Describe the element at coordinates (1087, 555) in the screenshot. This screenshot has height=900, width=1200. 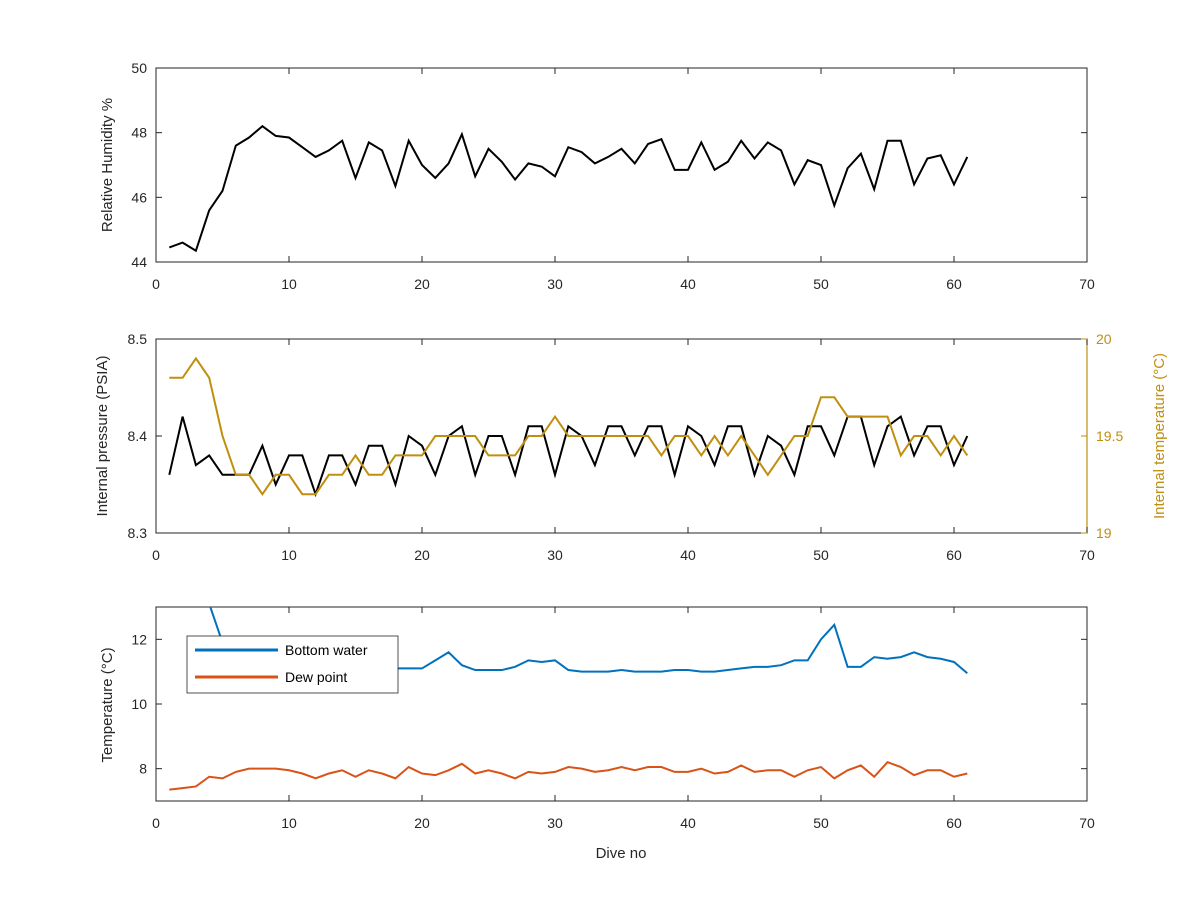
I see `pressure-x-tick-label: 70` at that location.